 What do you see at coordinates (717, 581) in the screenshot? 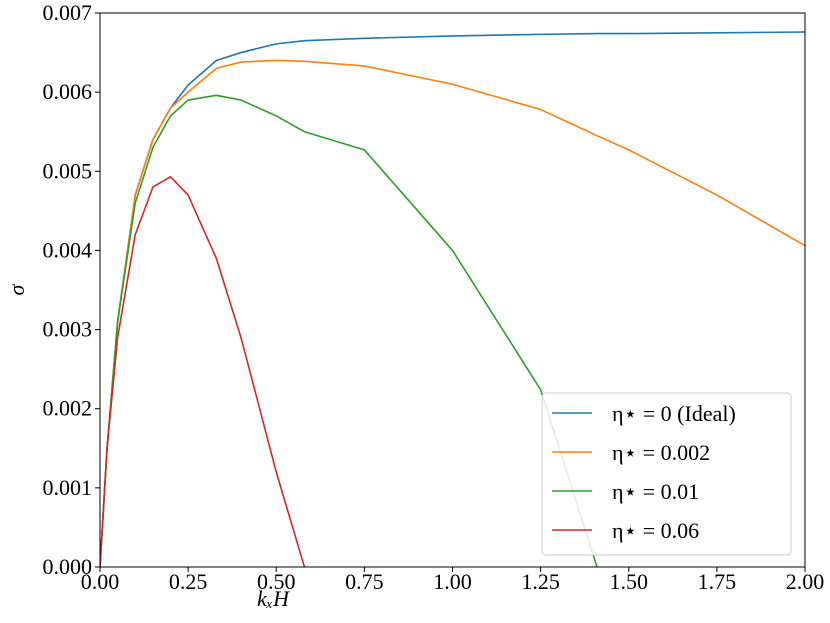
I see `x-tick-label: 1.75` at bounding box center [717, 581].